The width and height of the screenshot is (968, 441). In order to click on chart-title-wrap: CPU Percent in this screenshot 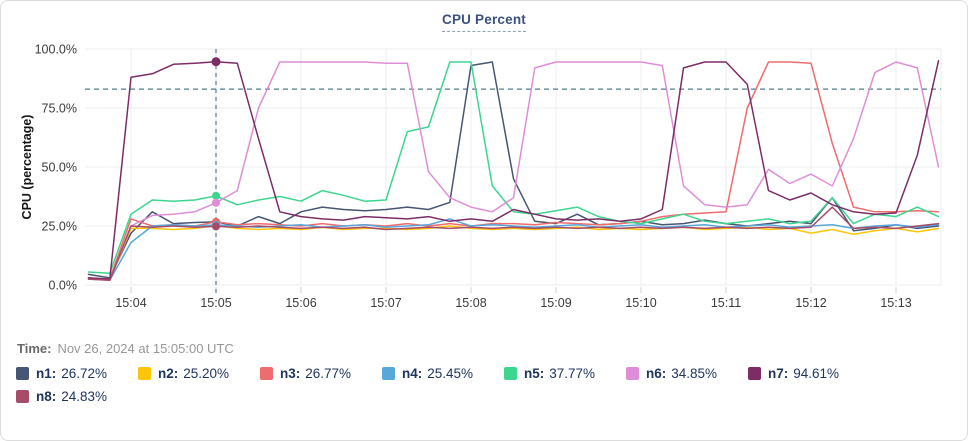, I will do `click(484, 21)`.